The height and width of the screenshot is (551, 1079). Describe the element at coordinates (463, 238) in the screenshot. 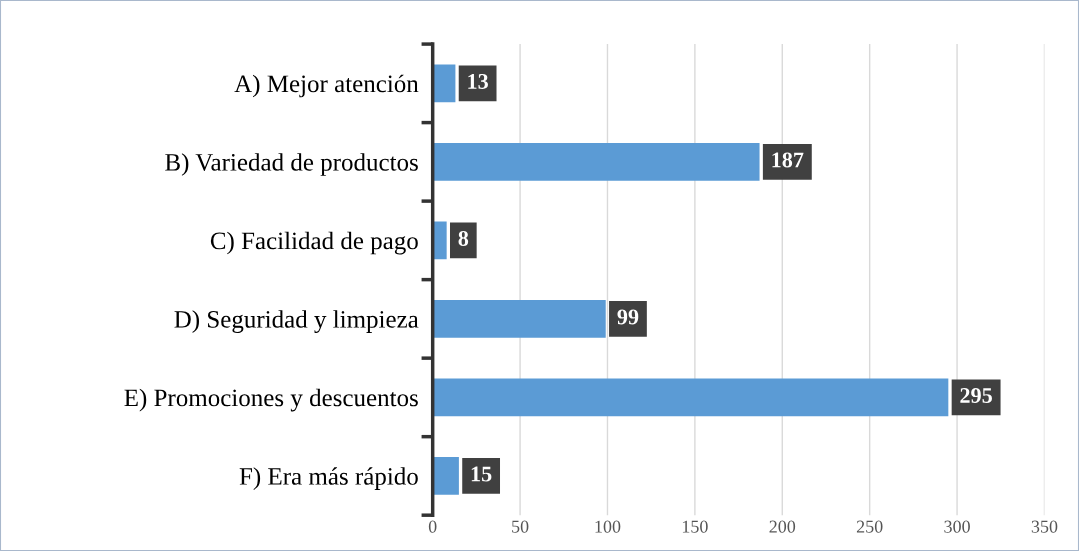

I see `data-label: 8` at that location.